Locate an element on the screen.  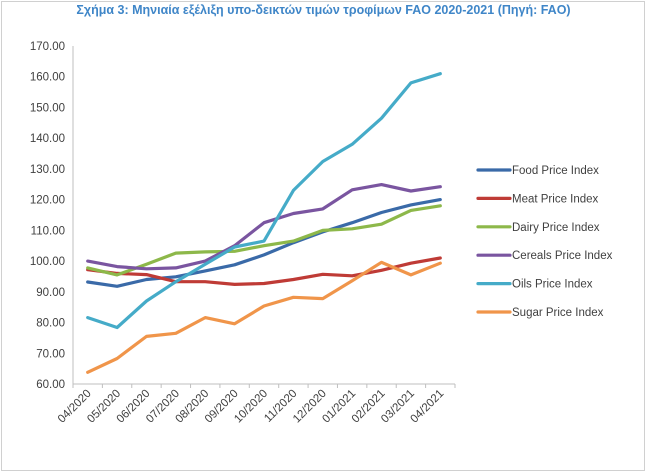
series-line-cereals-price-index is located at coordinates (264, 227).